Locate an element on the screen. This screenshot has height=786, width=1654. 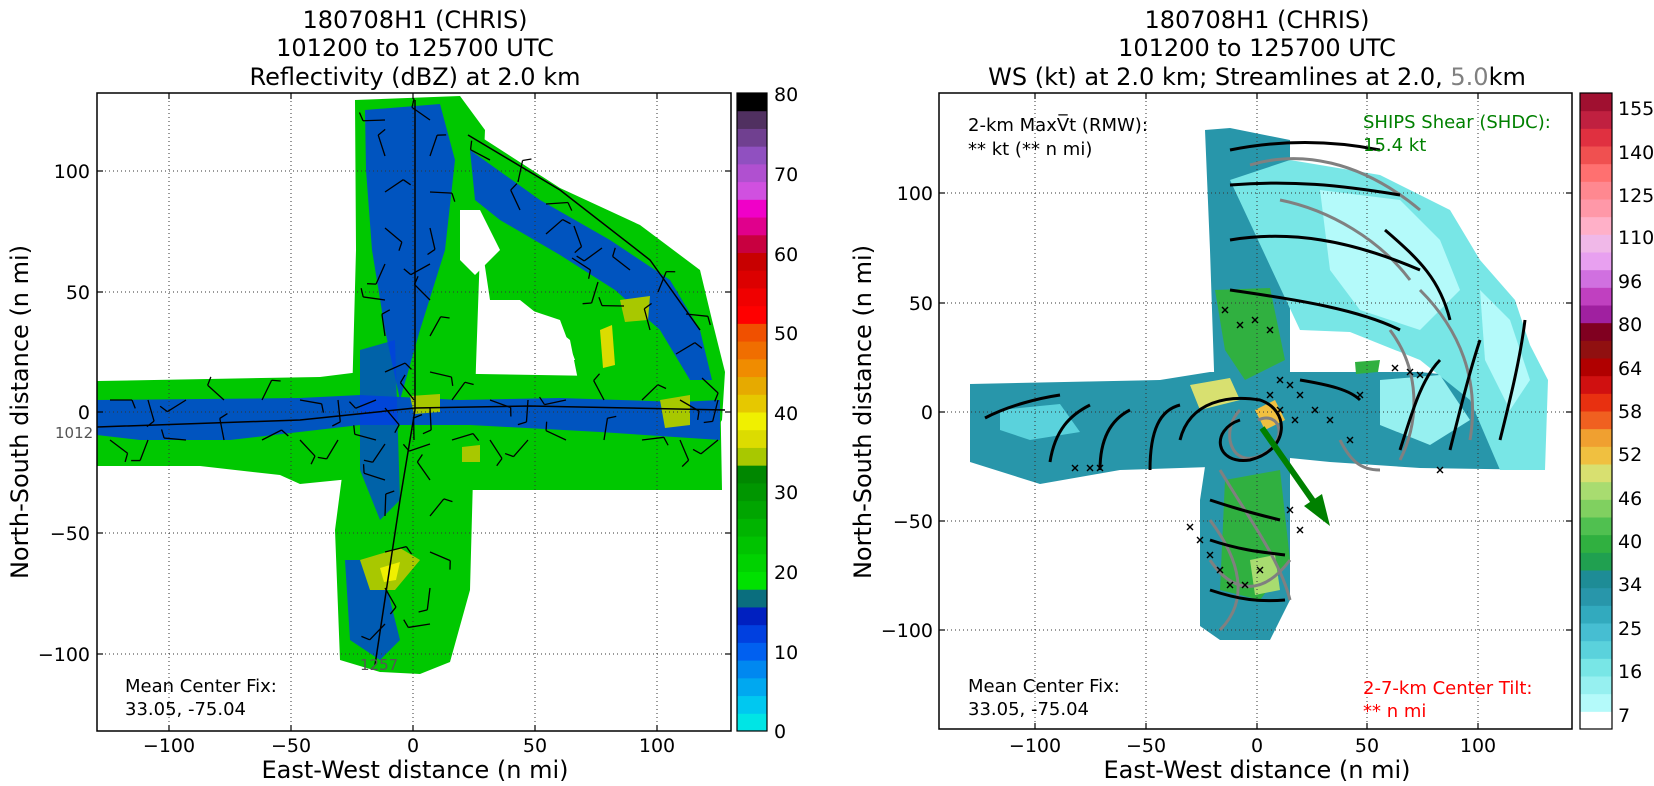
right-cbar-label: 125 is located at coordinates (1636, 196).